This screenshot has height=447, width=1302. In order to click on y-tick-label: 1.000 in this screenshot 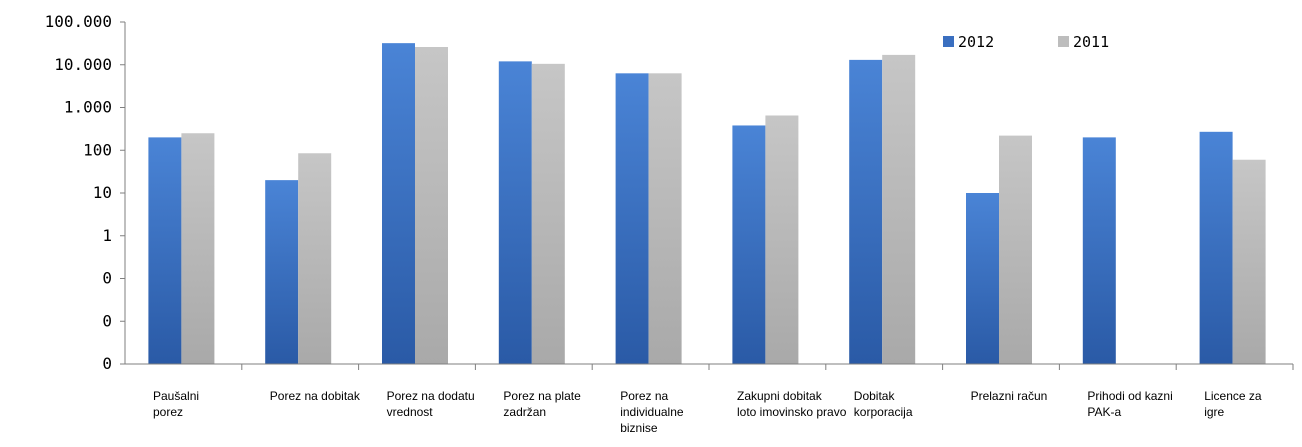, I will do `click(88, 107)`.